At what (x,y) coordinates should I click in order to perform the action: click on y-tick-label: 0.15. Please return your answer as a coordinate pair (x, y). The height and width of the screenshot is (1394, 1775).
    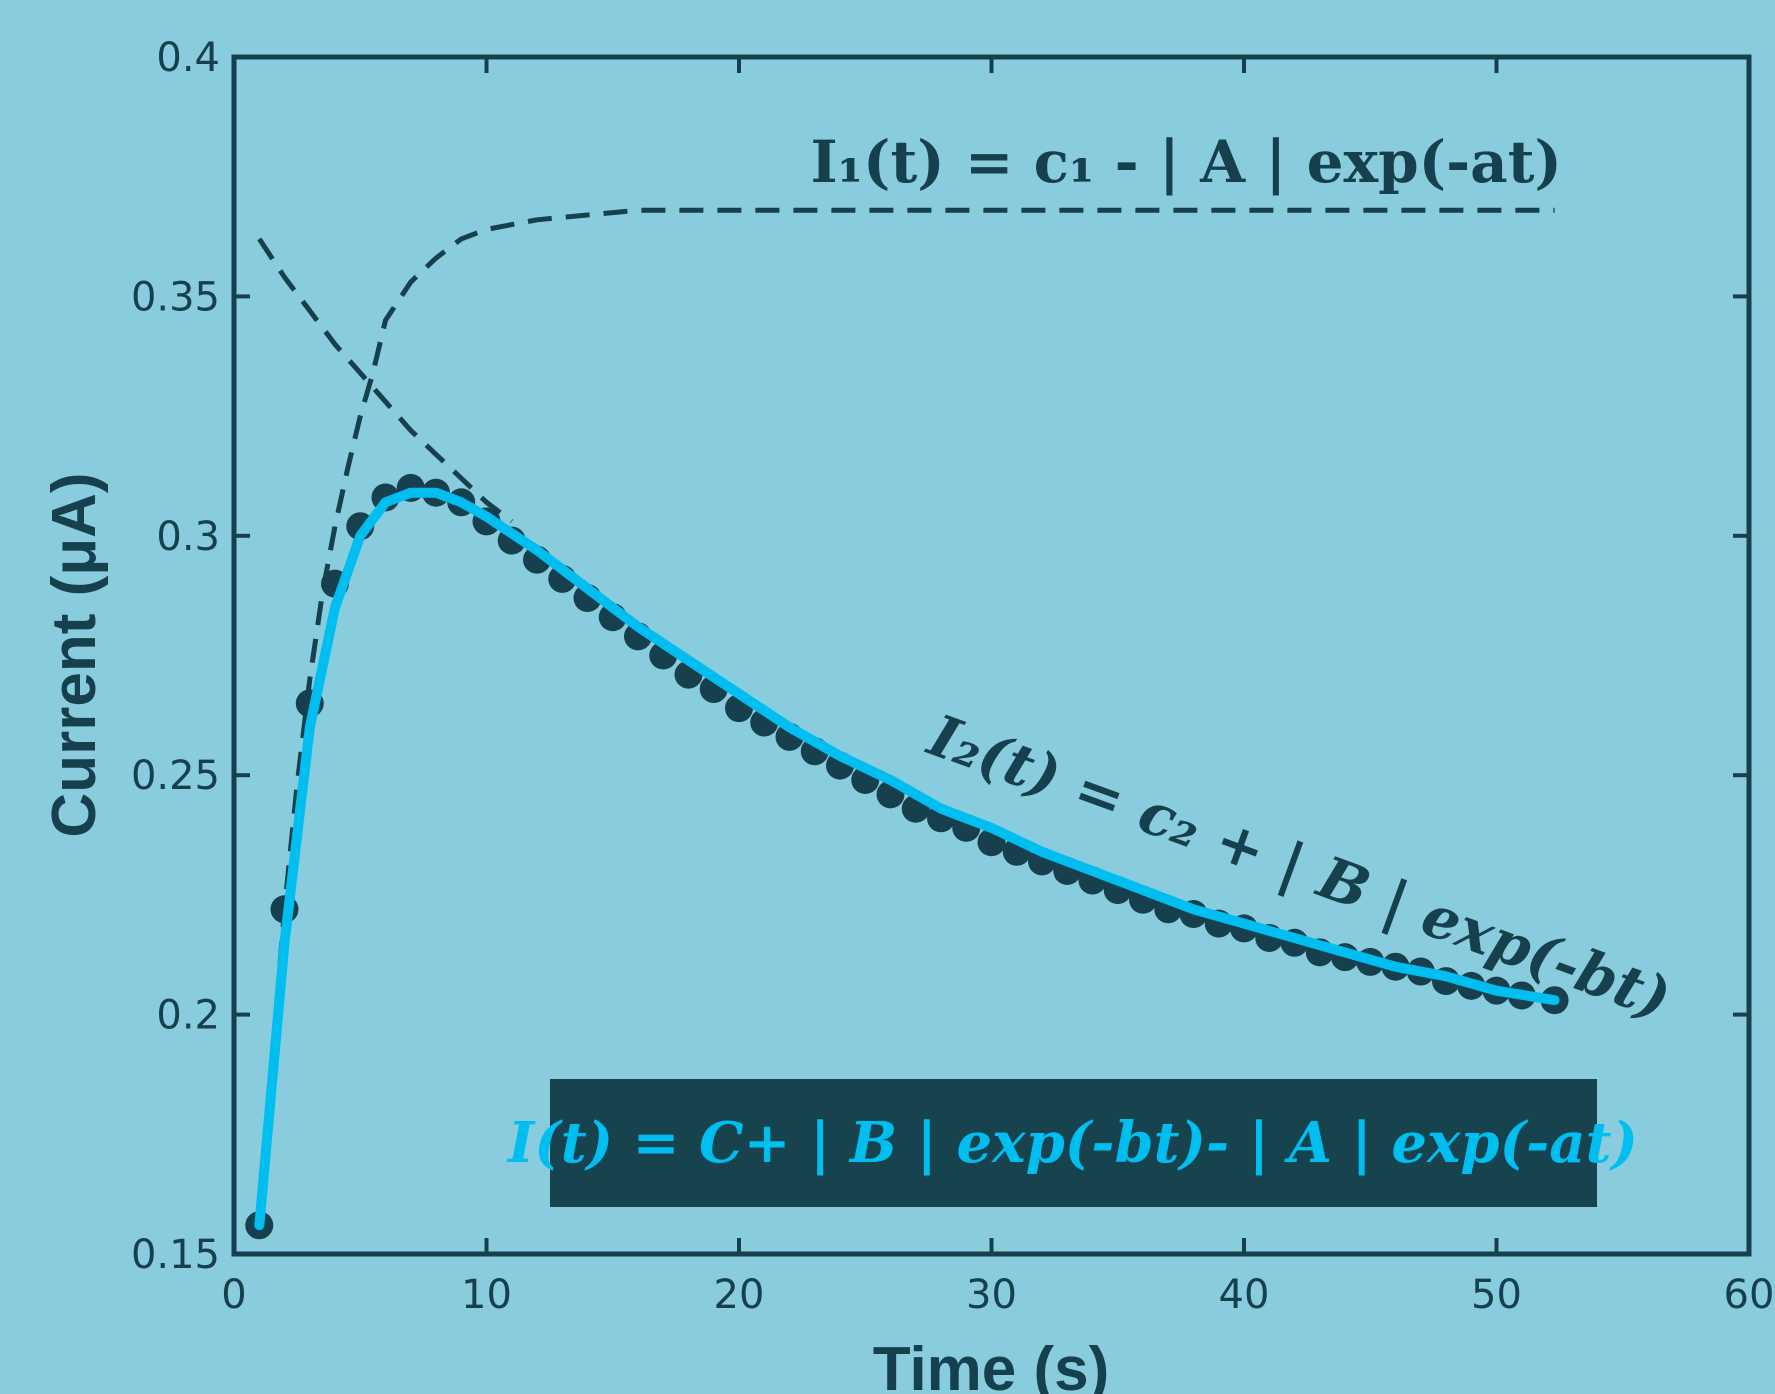
    Looking at the image, I should click on (175, 1255).